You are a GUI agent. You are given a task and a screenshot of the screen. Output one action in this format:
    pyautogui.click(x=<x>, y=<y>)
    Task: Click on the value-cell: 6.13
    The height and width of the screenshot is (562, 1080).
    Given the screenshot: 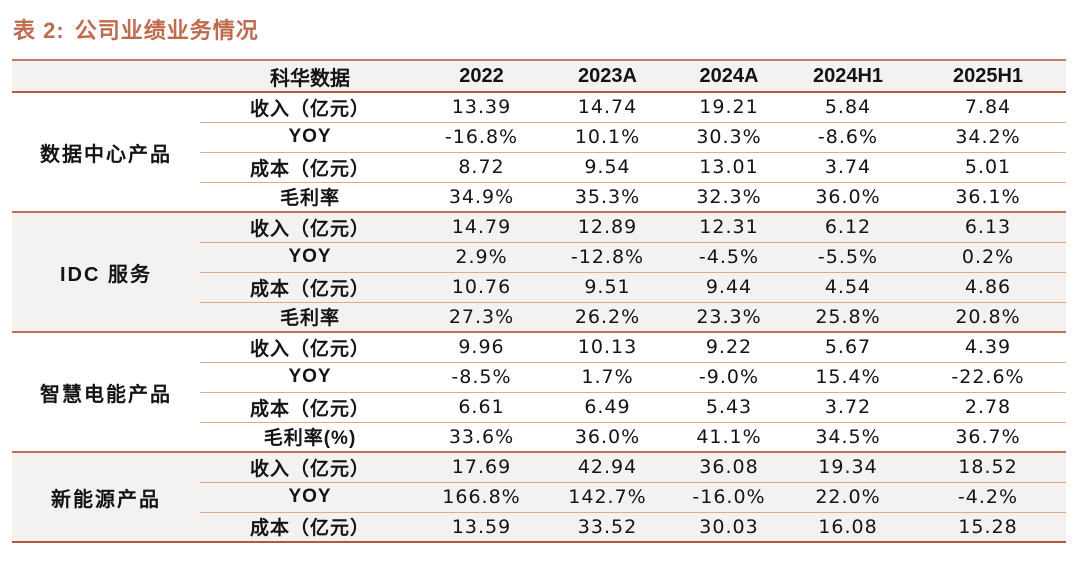 What is the action you would take?
    pyautogui.click(x=988, y=226)
    